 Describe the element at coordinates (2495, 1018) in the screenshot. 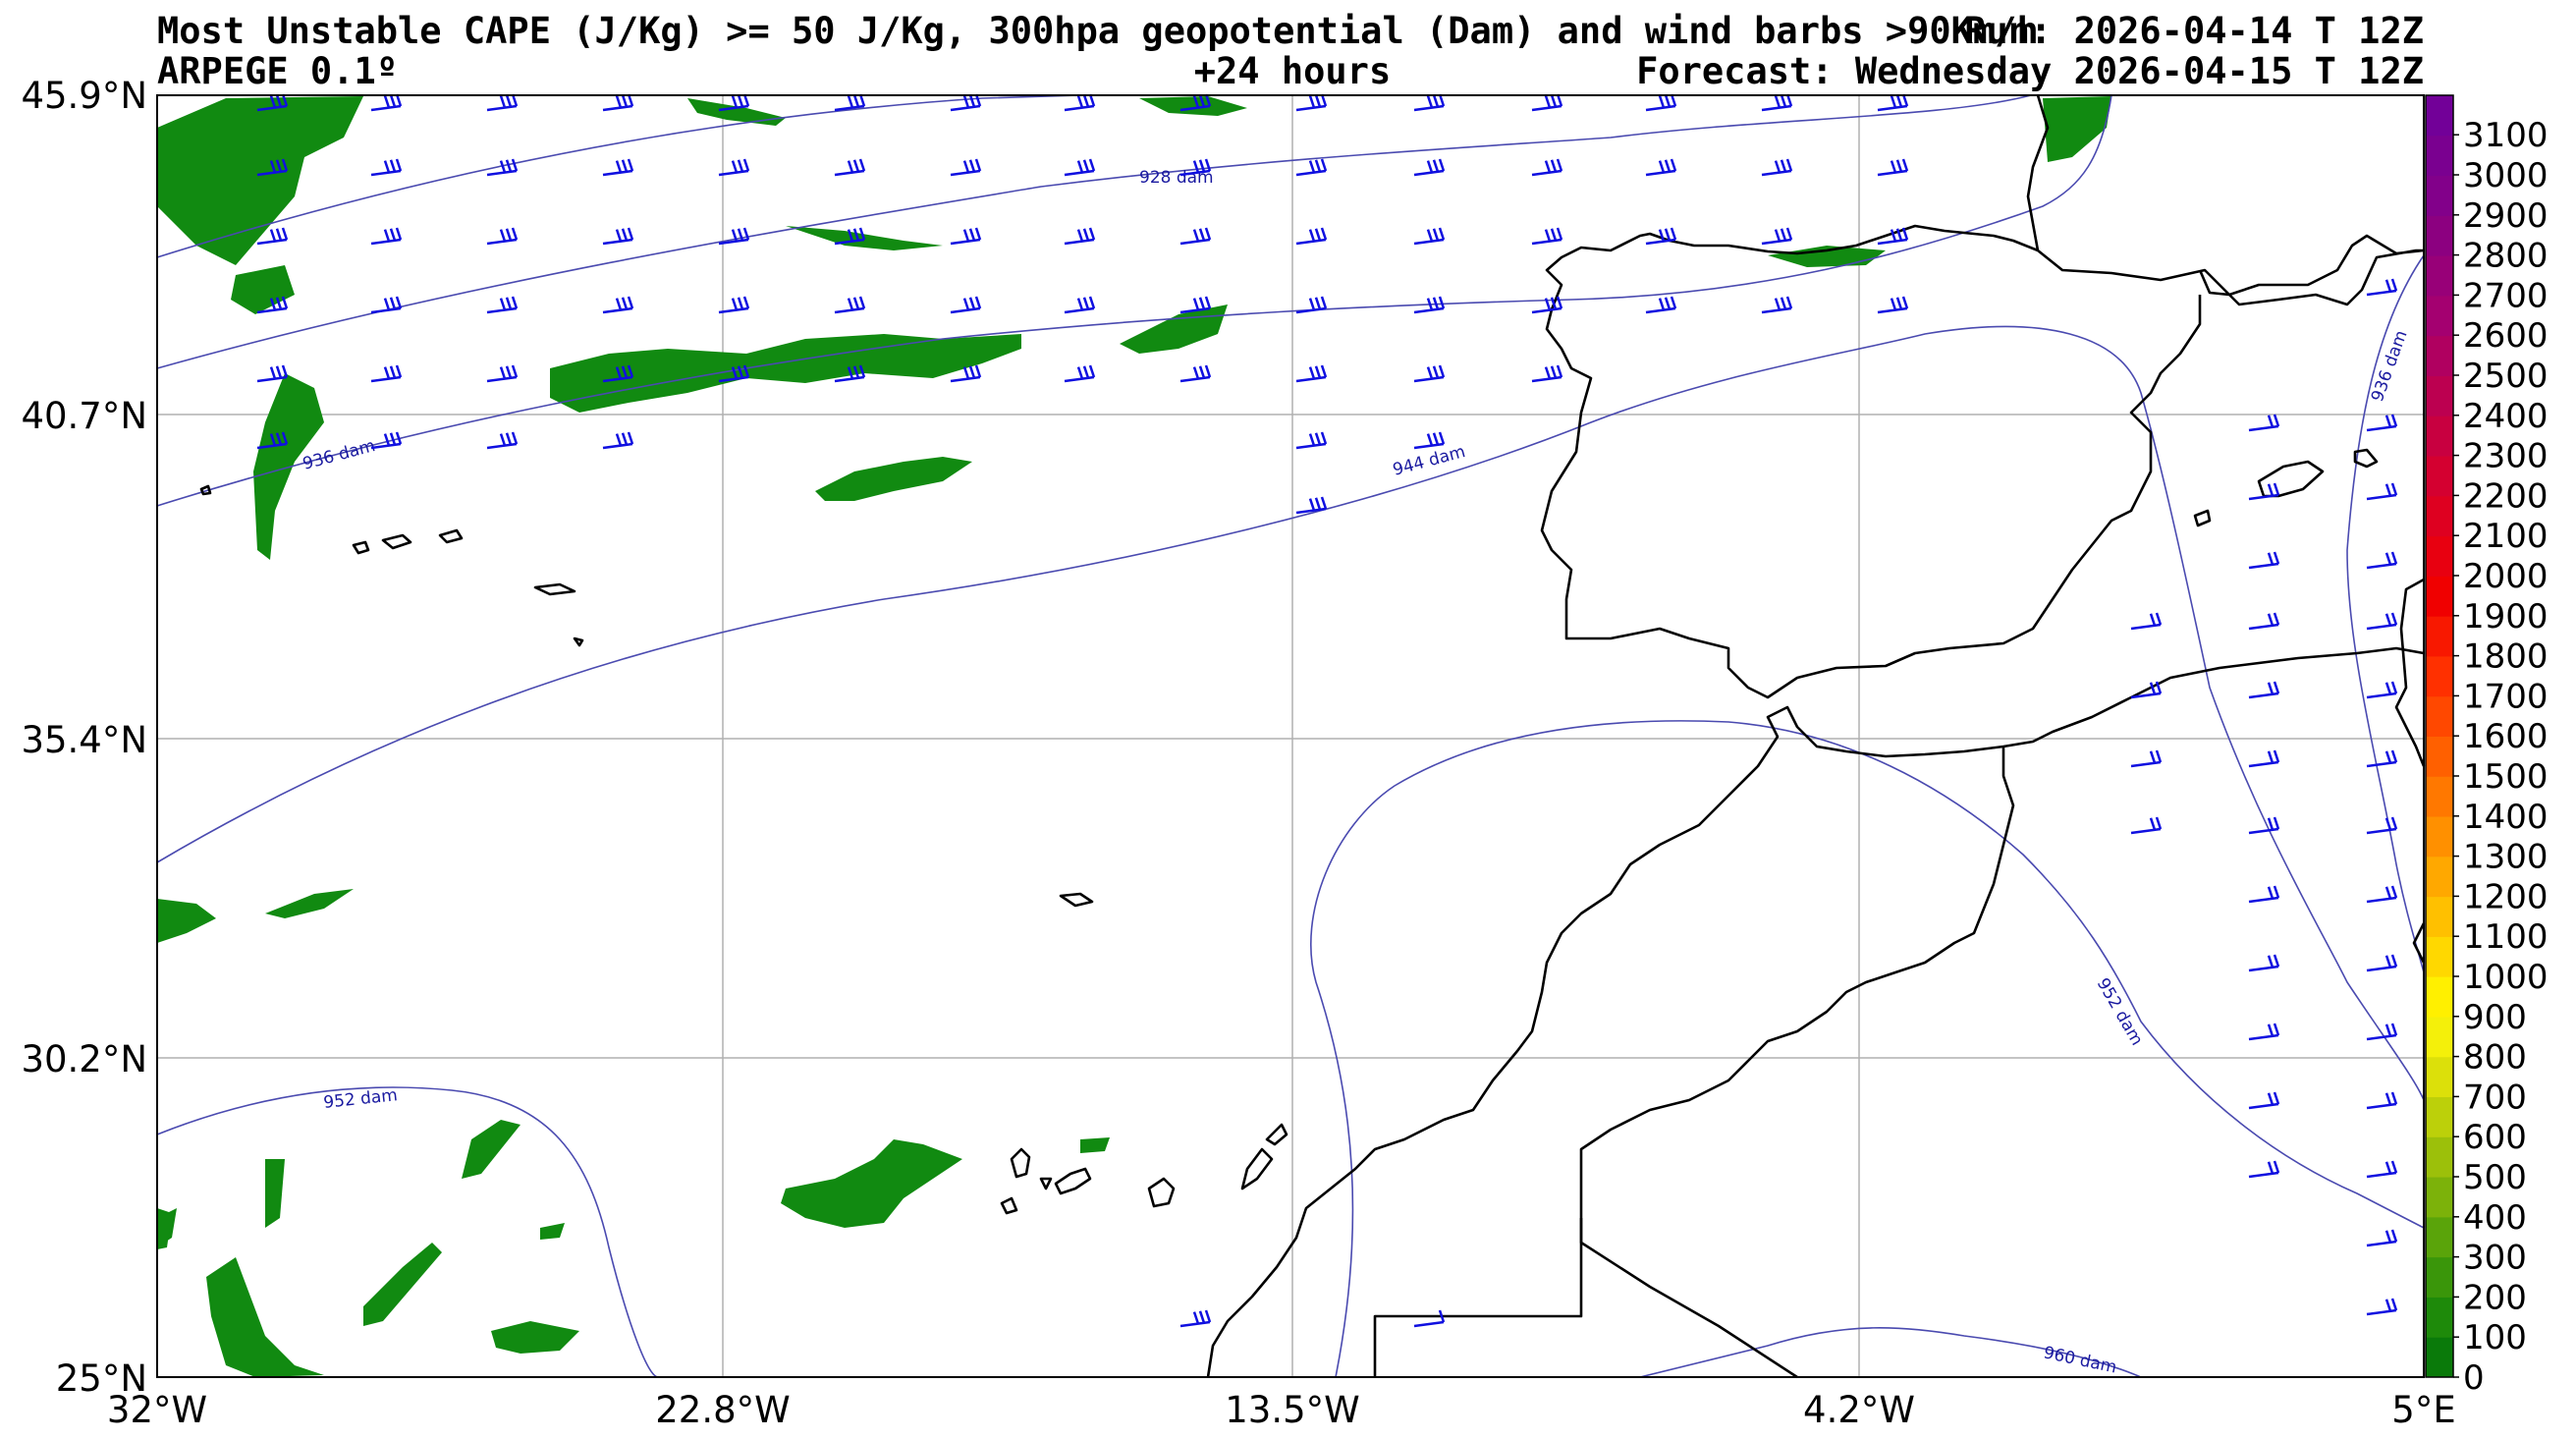

I see `colorbar-tick-label: 900` at that location.